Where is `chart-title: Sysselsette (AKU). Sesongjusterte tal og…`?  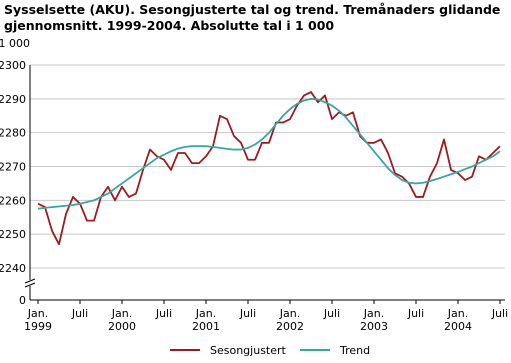 chart-title: Sysselsette (AKU). Sesongjusterte tal og… is located at coordinates (252, 17).